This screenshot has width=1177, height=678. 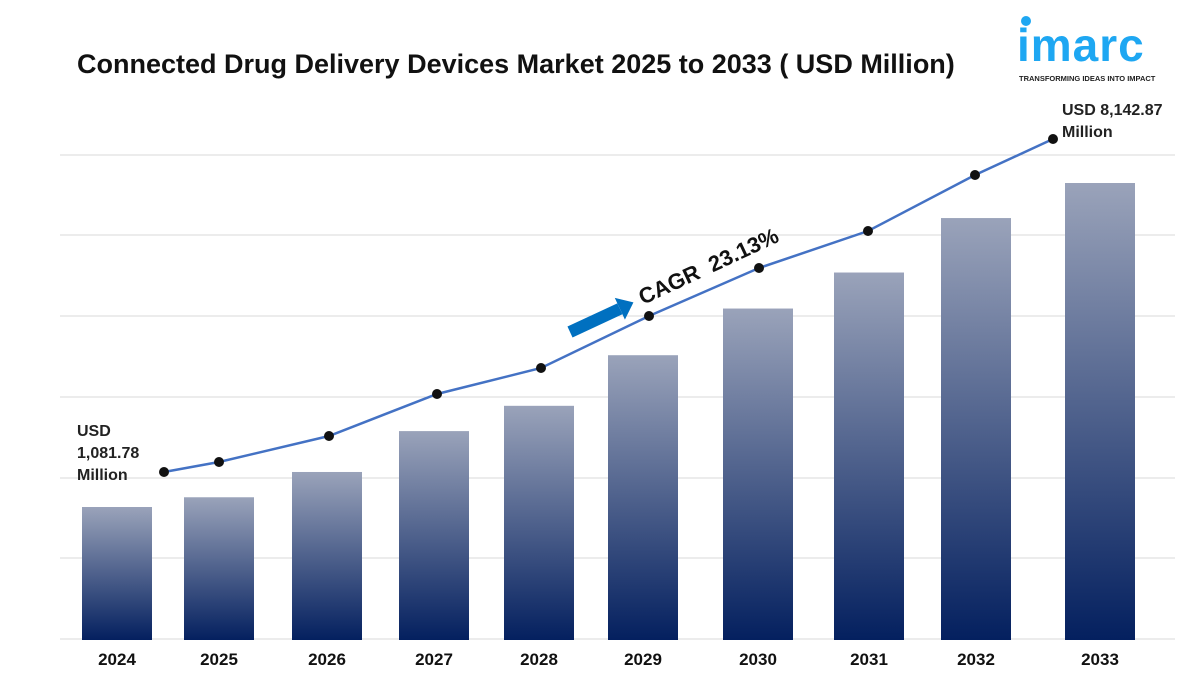 I want to click on line-marker-2031, so click(x=868, y=231).